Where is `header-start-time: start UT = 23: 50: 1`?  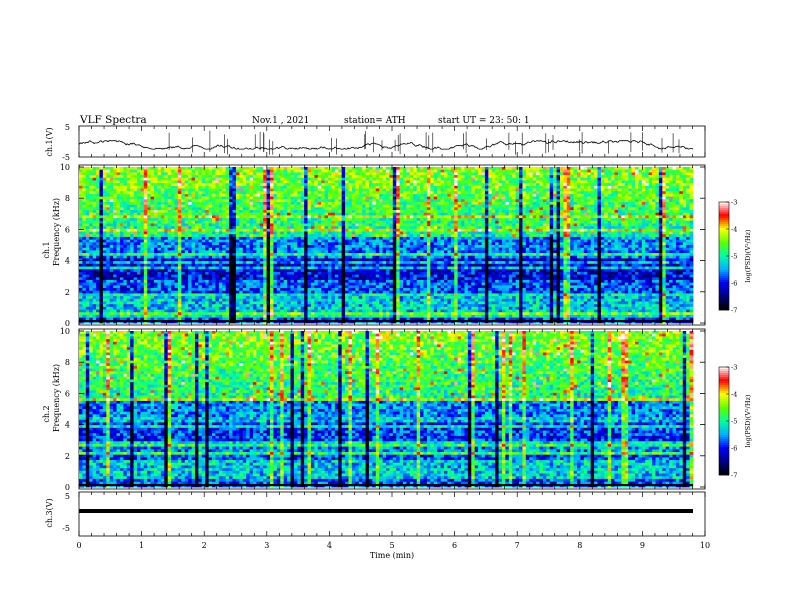 header-start-time: start UT = 23: 50: 1 is located at coordinates (484, 121).